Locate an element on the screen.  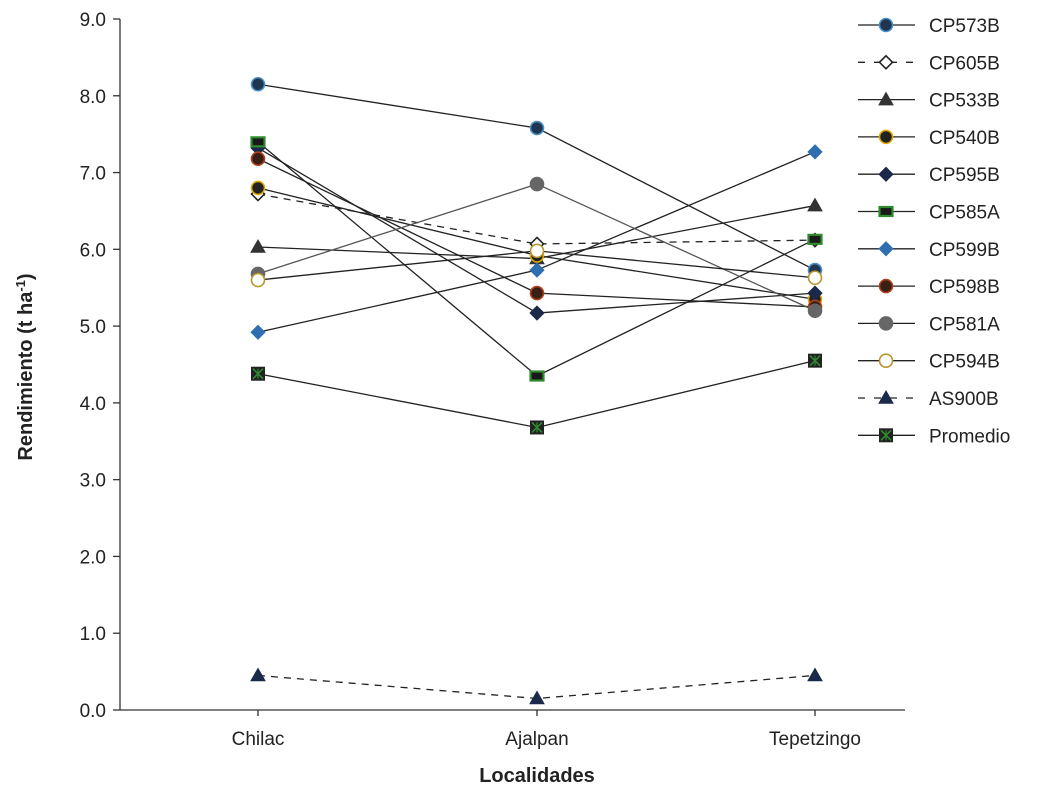
legend-label: CP540B is located at coordinates (964, 138).